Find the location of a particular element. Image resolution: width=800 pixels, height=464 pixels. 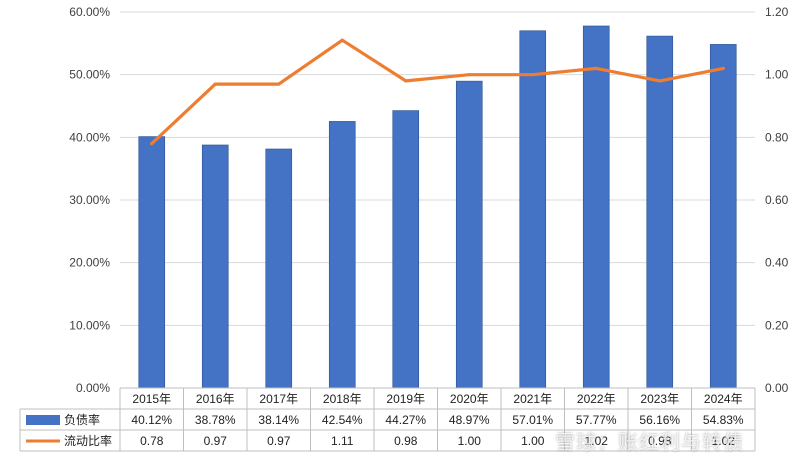

y-right-tick-label: 1.20 is located at coordinates (777, 12).